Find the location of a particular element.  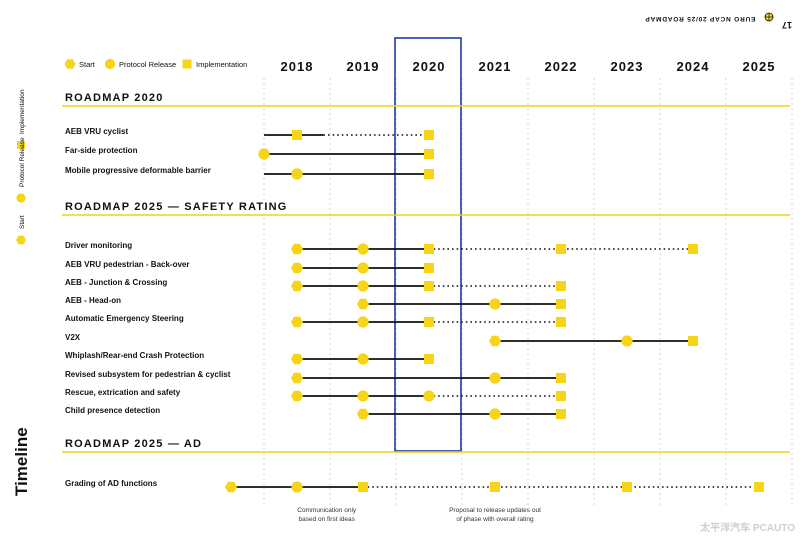

row-label: AEB VRU cyclist is located at coordinates (96, 131).